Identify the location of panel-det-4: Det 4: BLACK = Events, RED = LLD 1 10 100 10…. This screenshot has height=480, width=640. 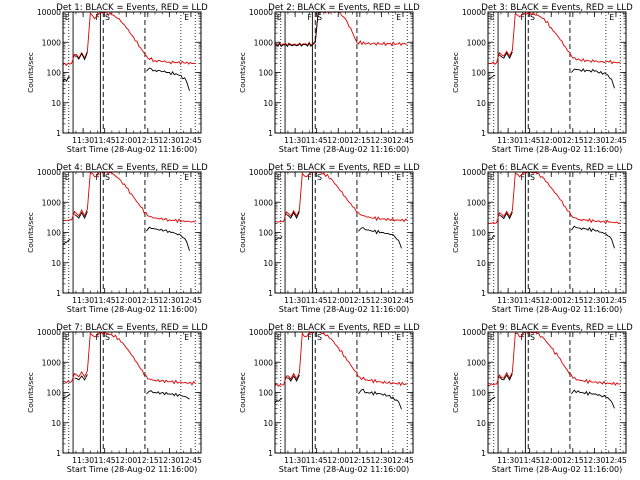
(117, 238).